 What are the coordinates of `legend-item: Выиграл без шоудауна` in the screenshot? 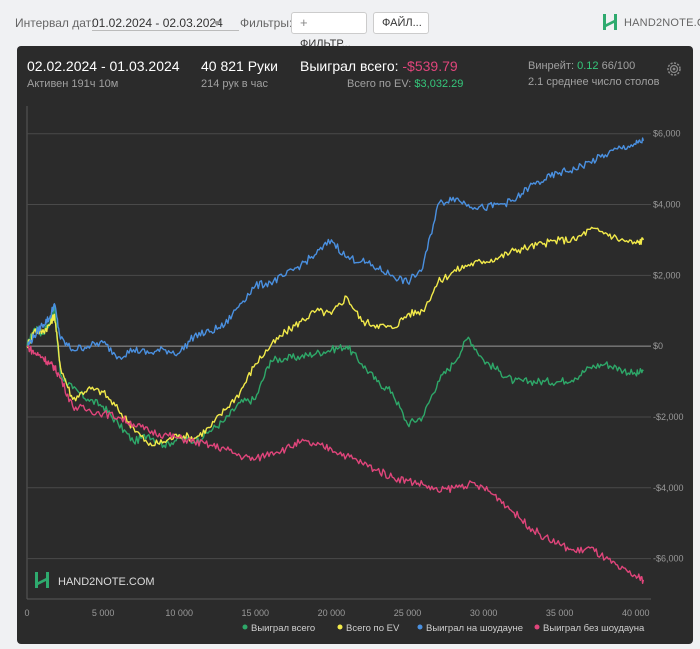 It's located at (590, 628).